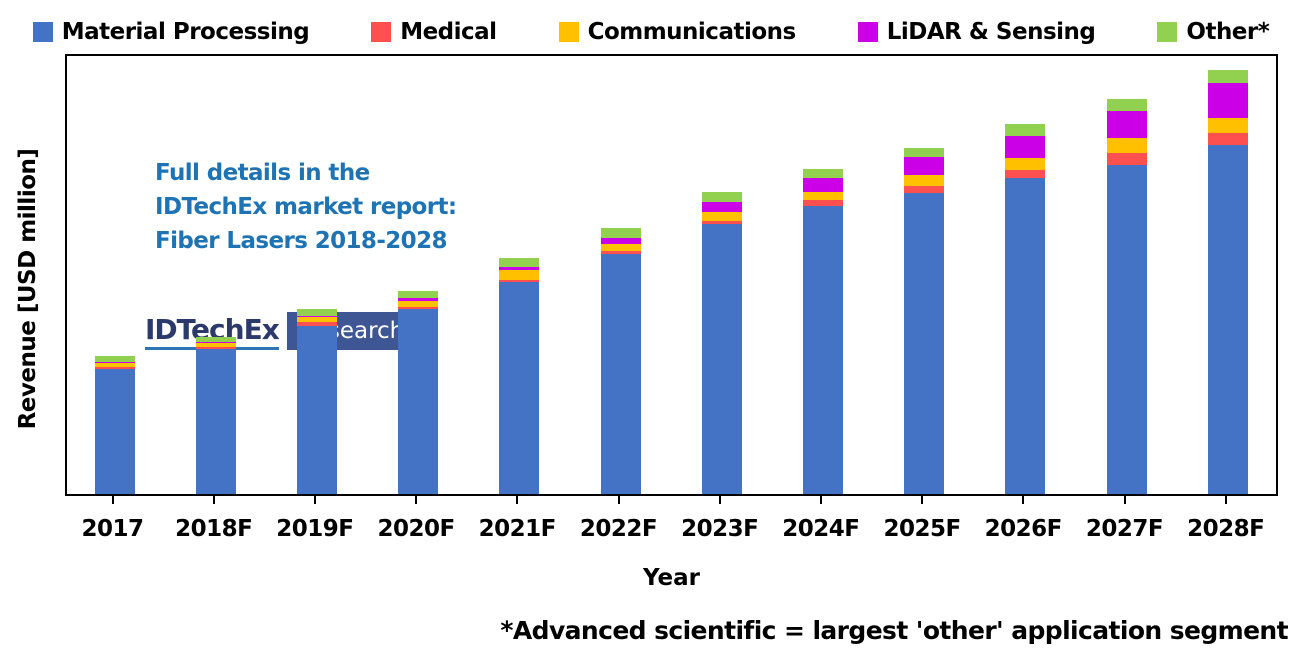  I want to click on x-category-label: 2026F, so click(1023, 529).